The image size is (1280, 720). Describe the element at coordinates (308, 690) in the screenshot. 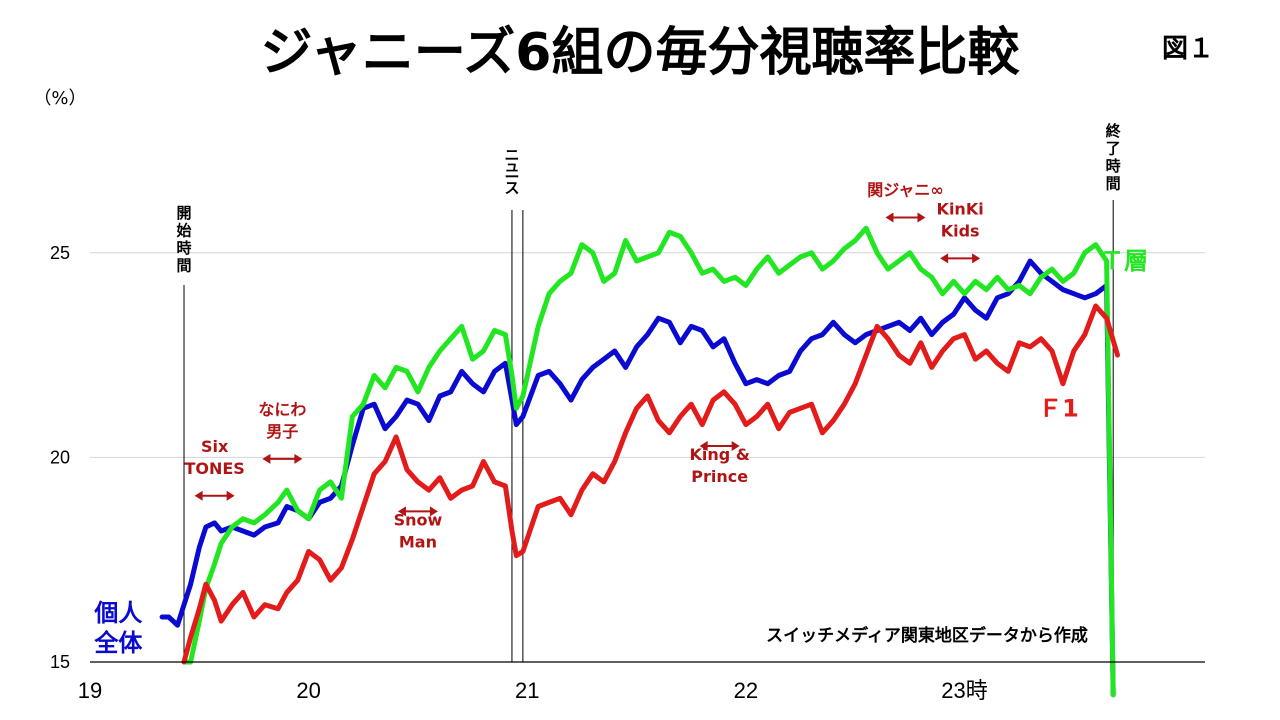

I see `x-tick-label: 20` at that location.